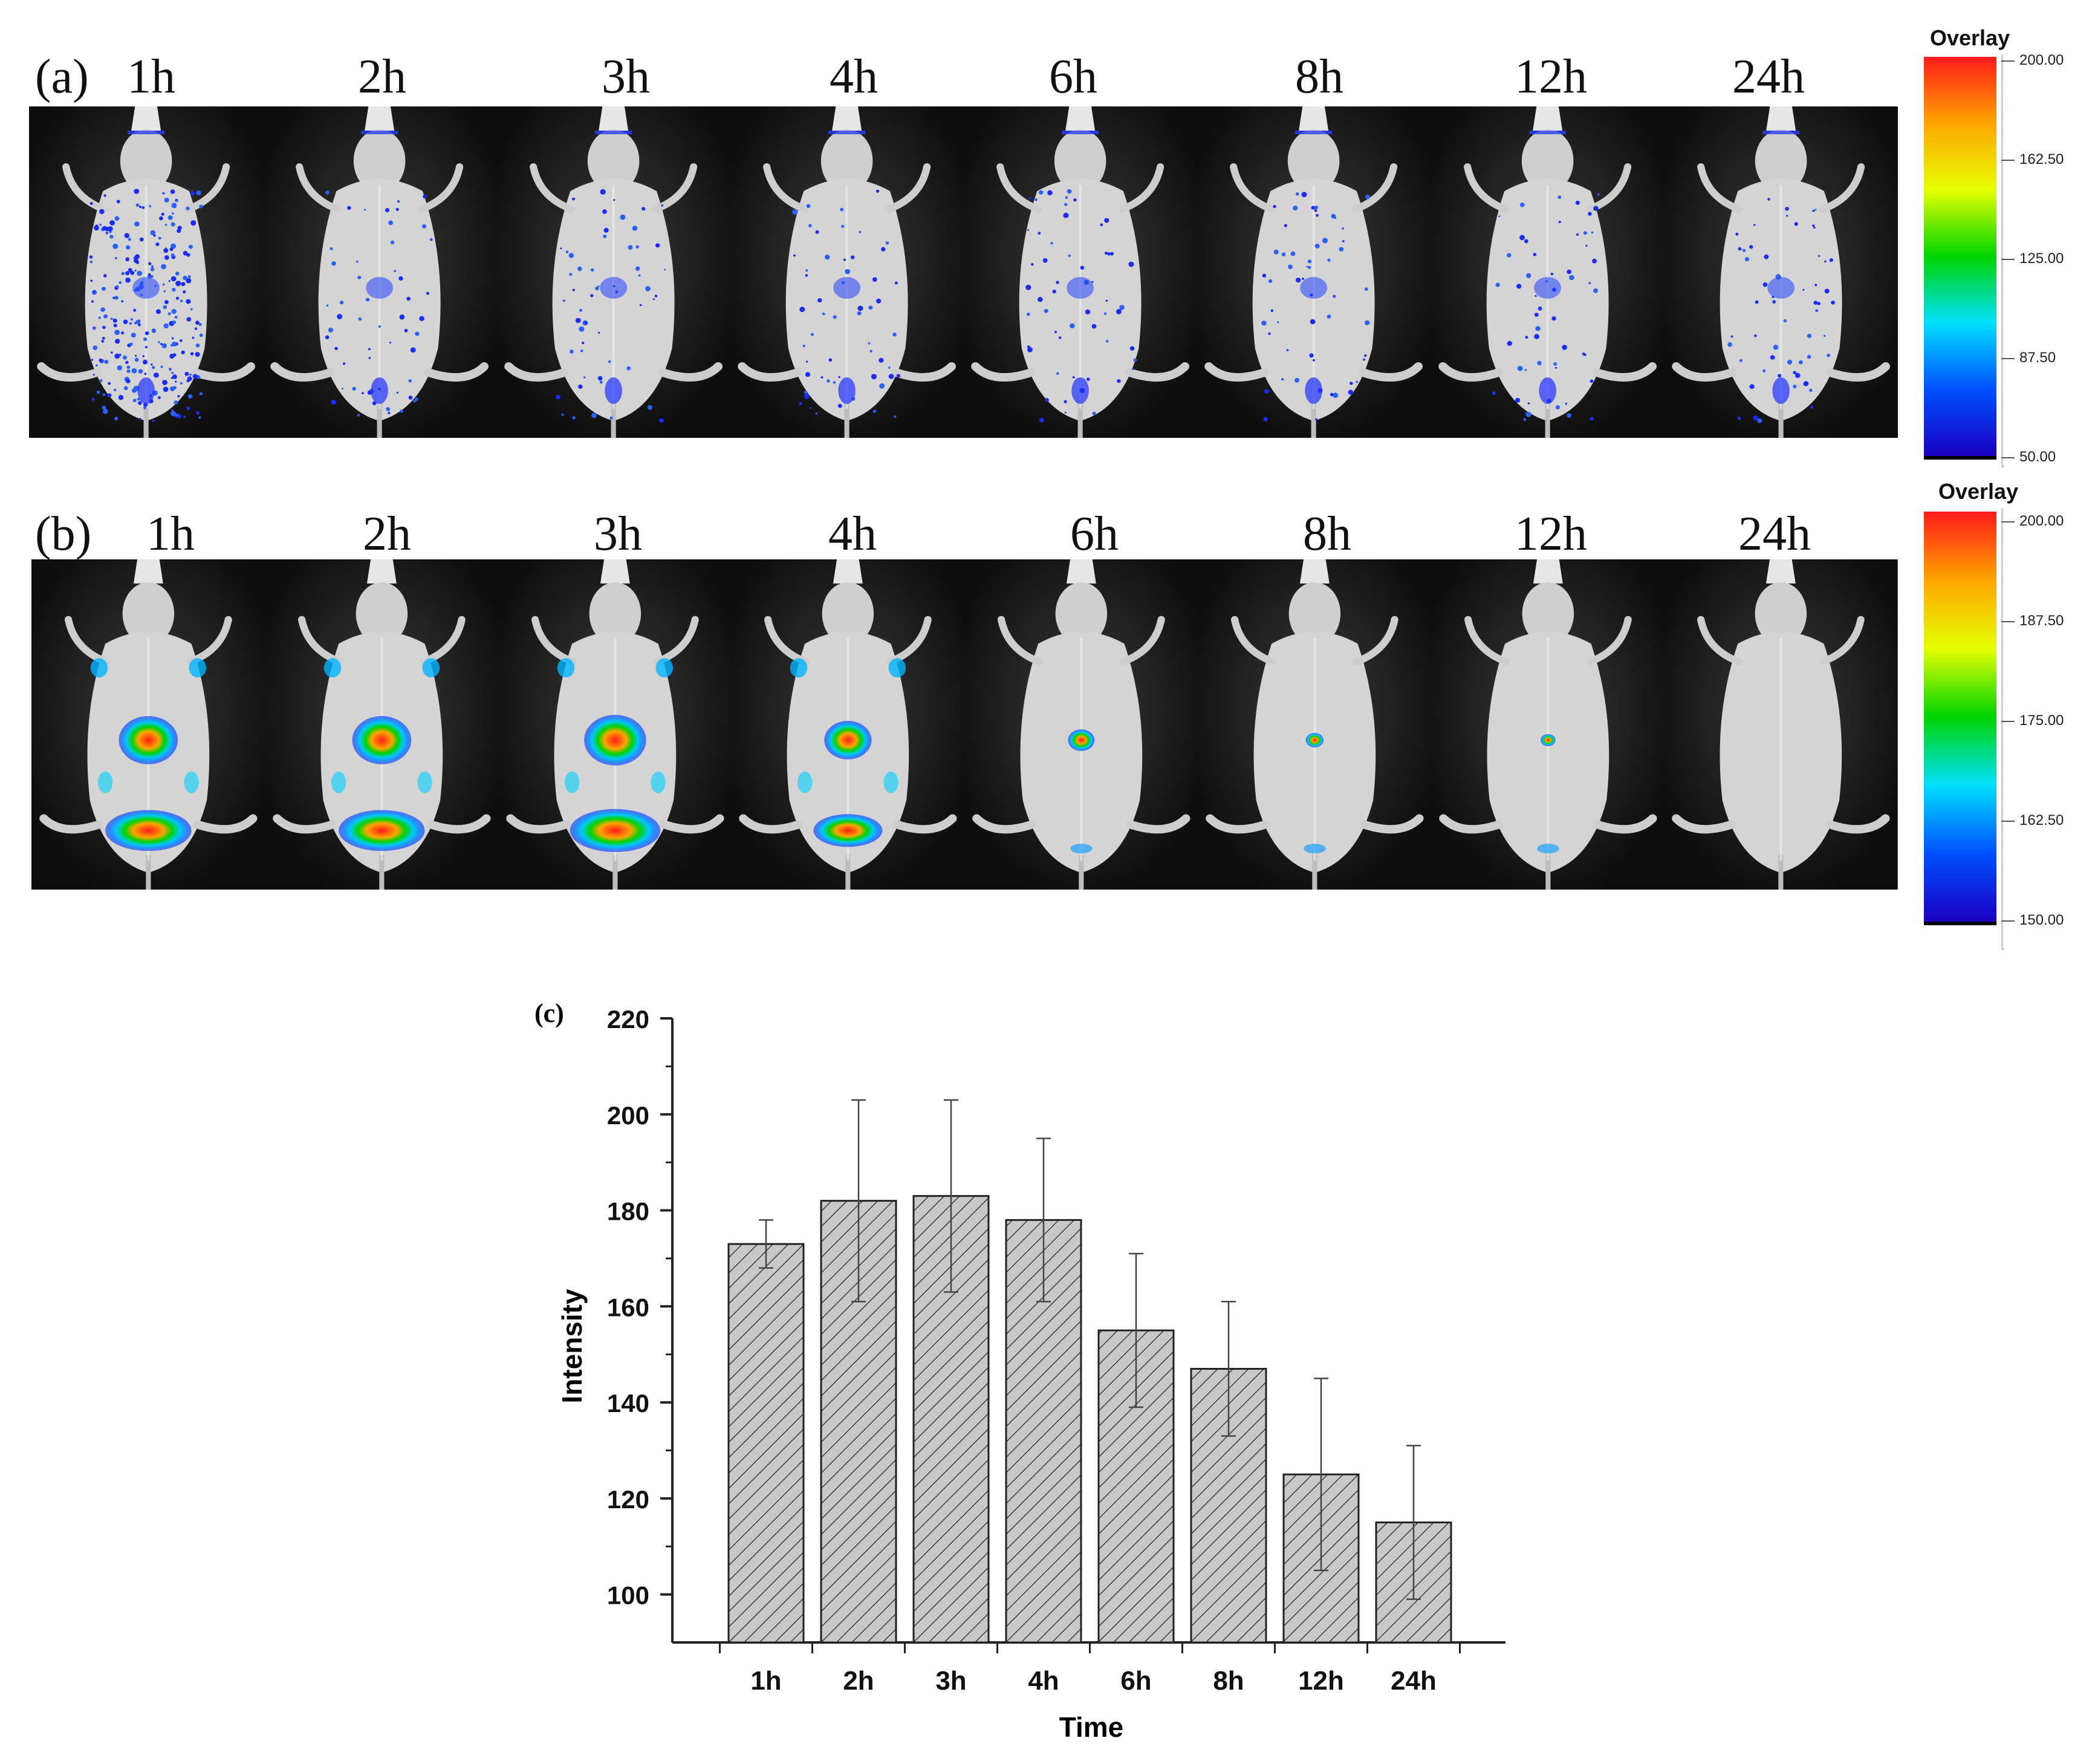  What do you see at coordinates (628, 1403) in the screenshot?
I see `y-tick-label: 140` at bounding box center [628, 1403].